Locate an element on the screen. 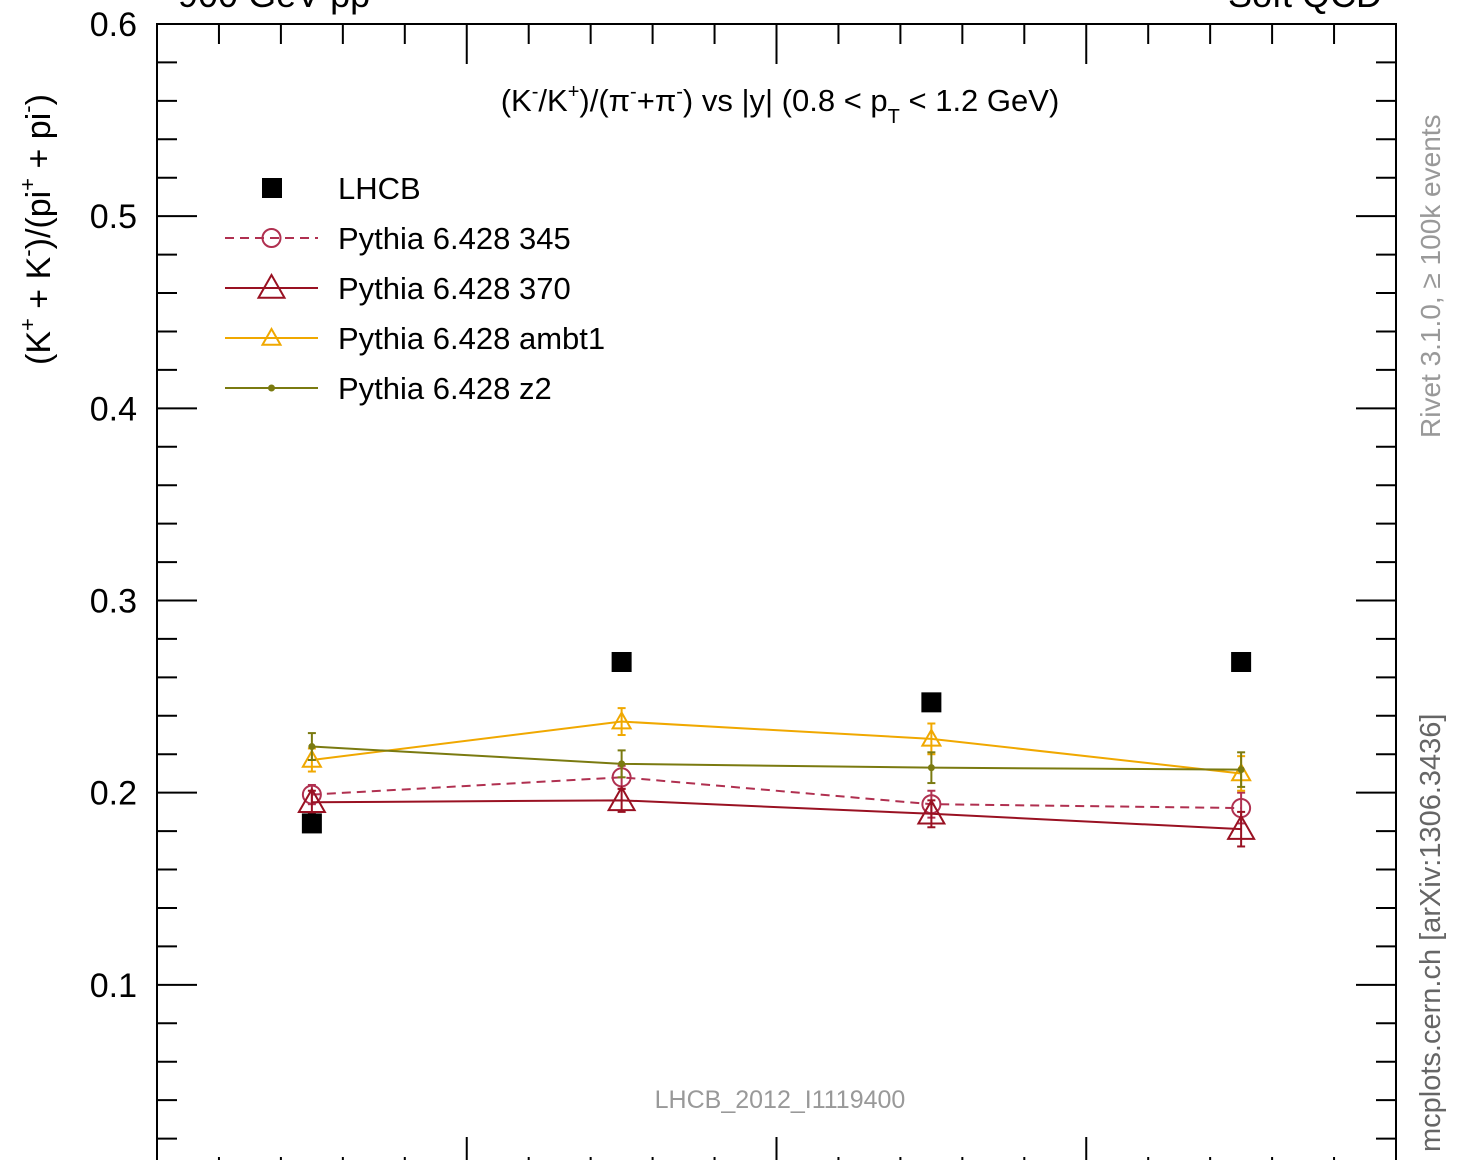 The image size is (1467, 1160). y-tick-label: 0.1 is located at coordinates (113, 986).